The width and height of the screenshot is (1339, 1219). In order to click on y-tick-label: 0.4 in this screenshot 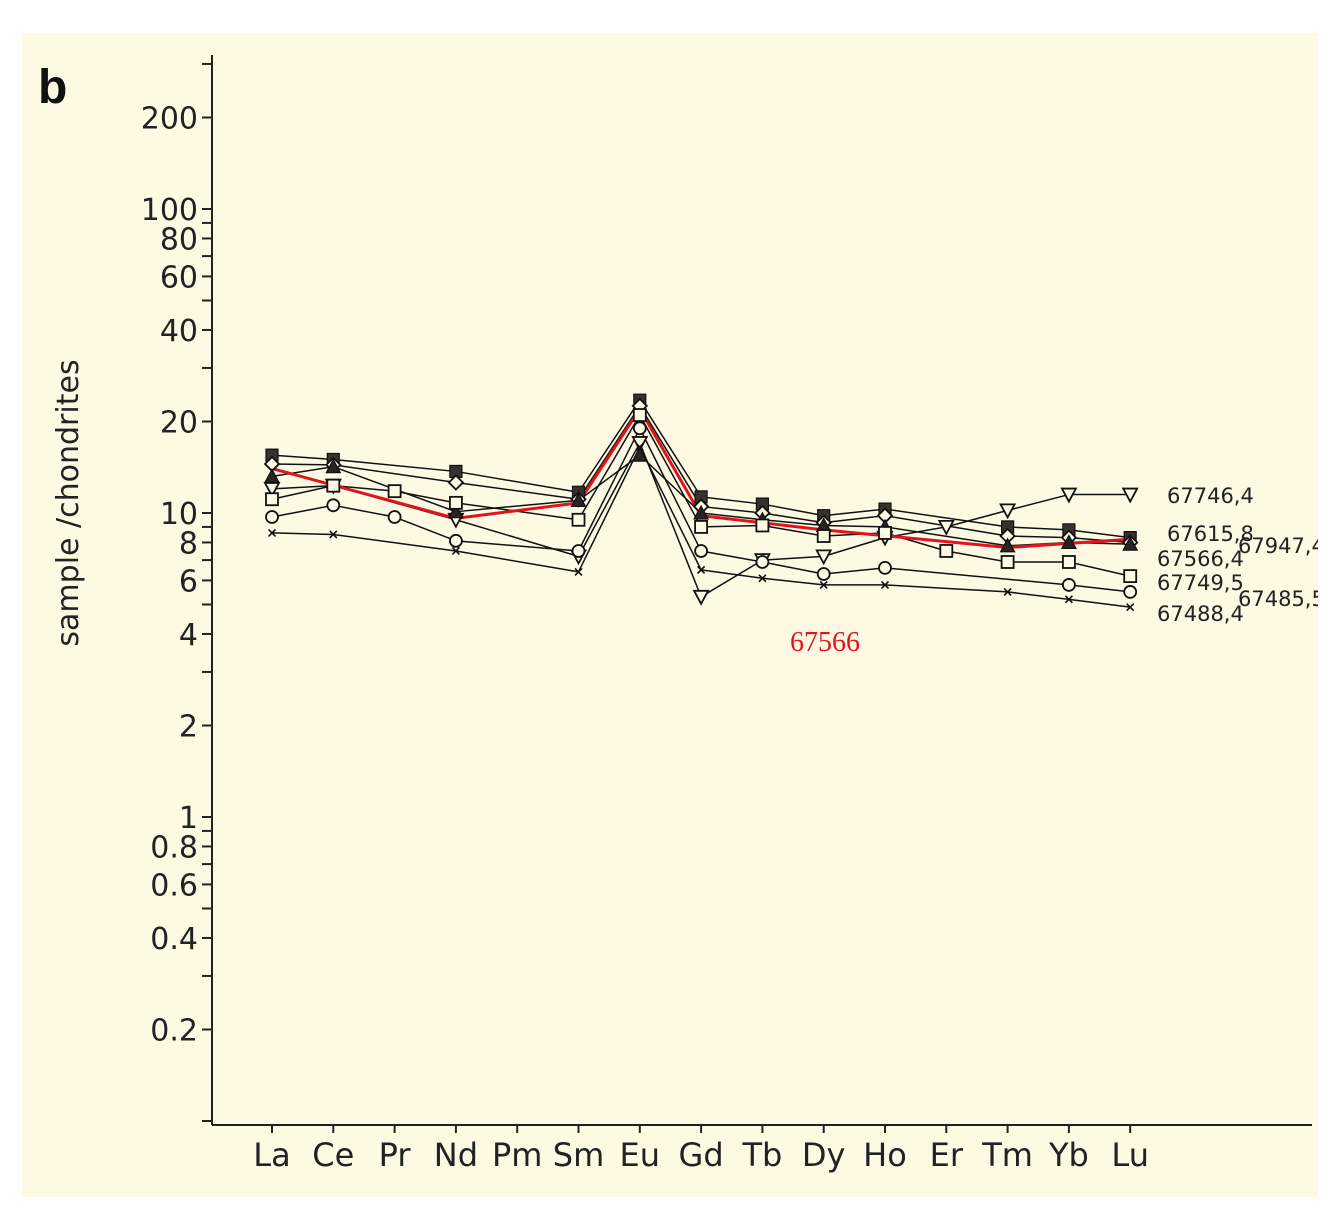, I will do `click(174, 939)`.